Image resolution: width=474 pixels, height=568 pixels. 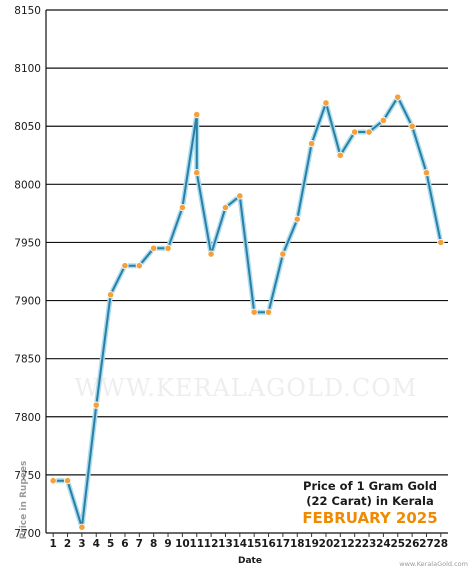 What do you see at coordinates (167, 544) in the screenshot?
I see `x-tick-label-9: 9` at bounding box center [167, 544].